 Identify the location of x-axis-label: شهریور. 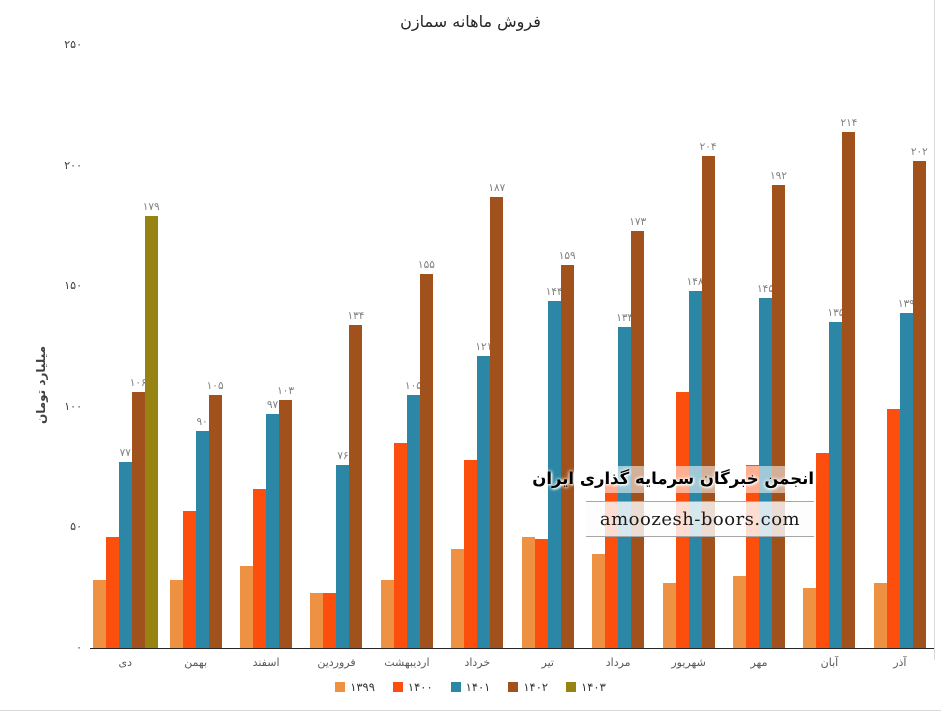
(688, 662).